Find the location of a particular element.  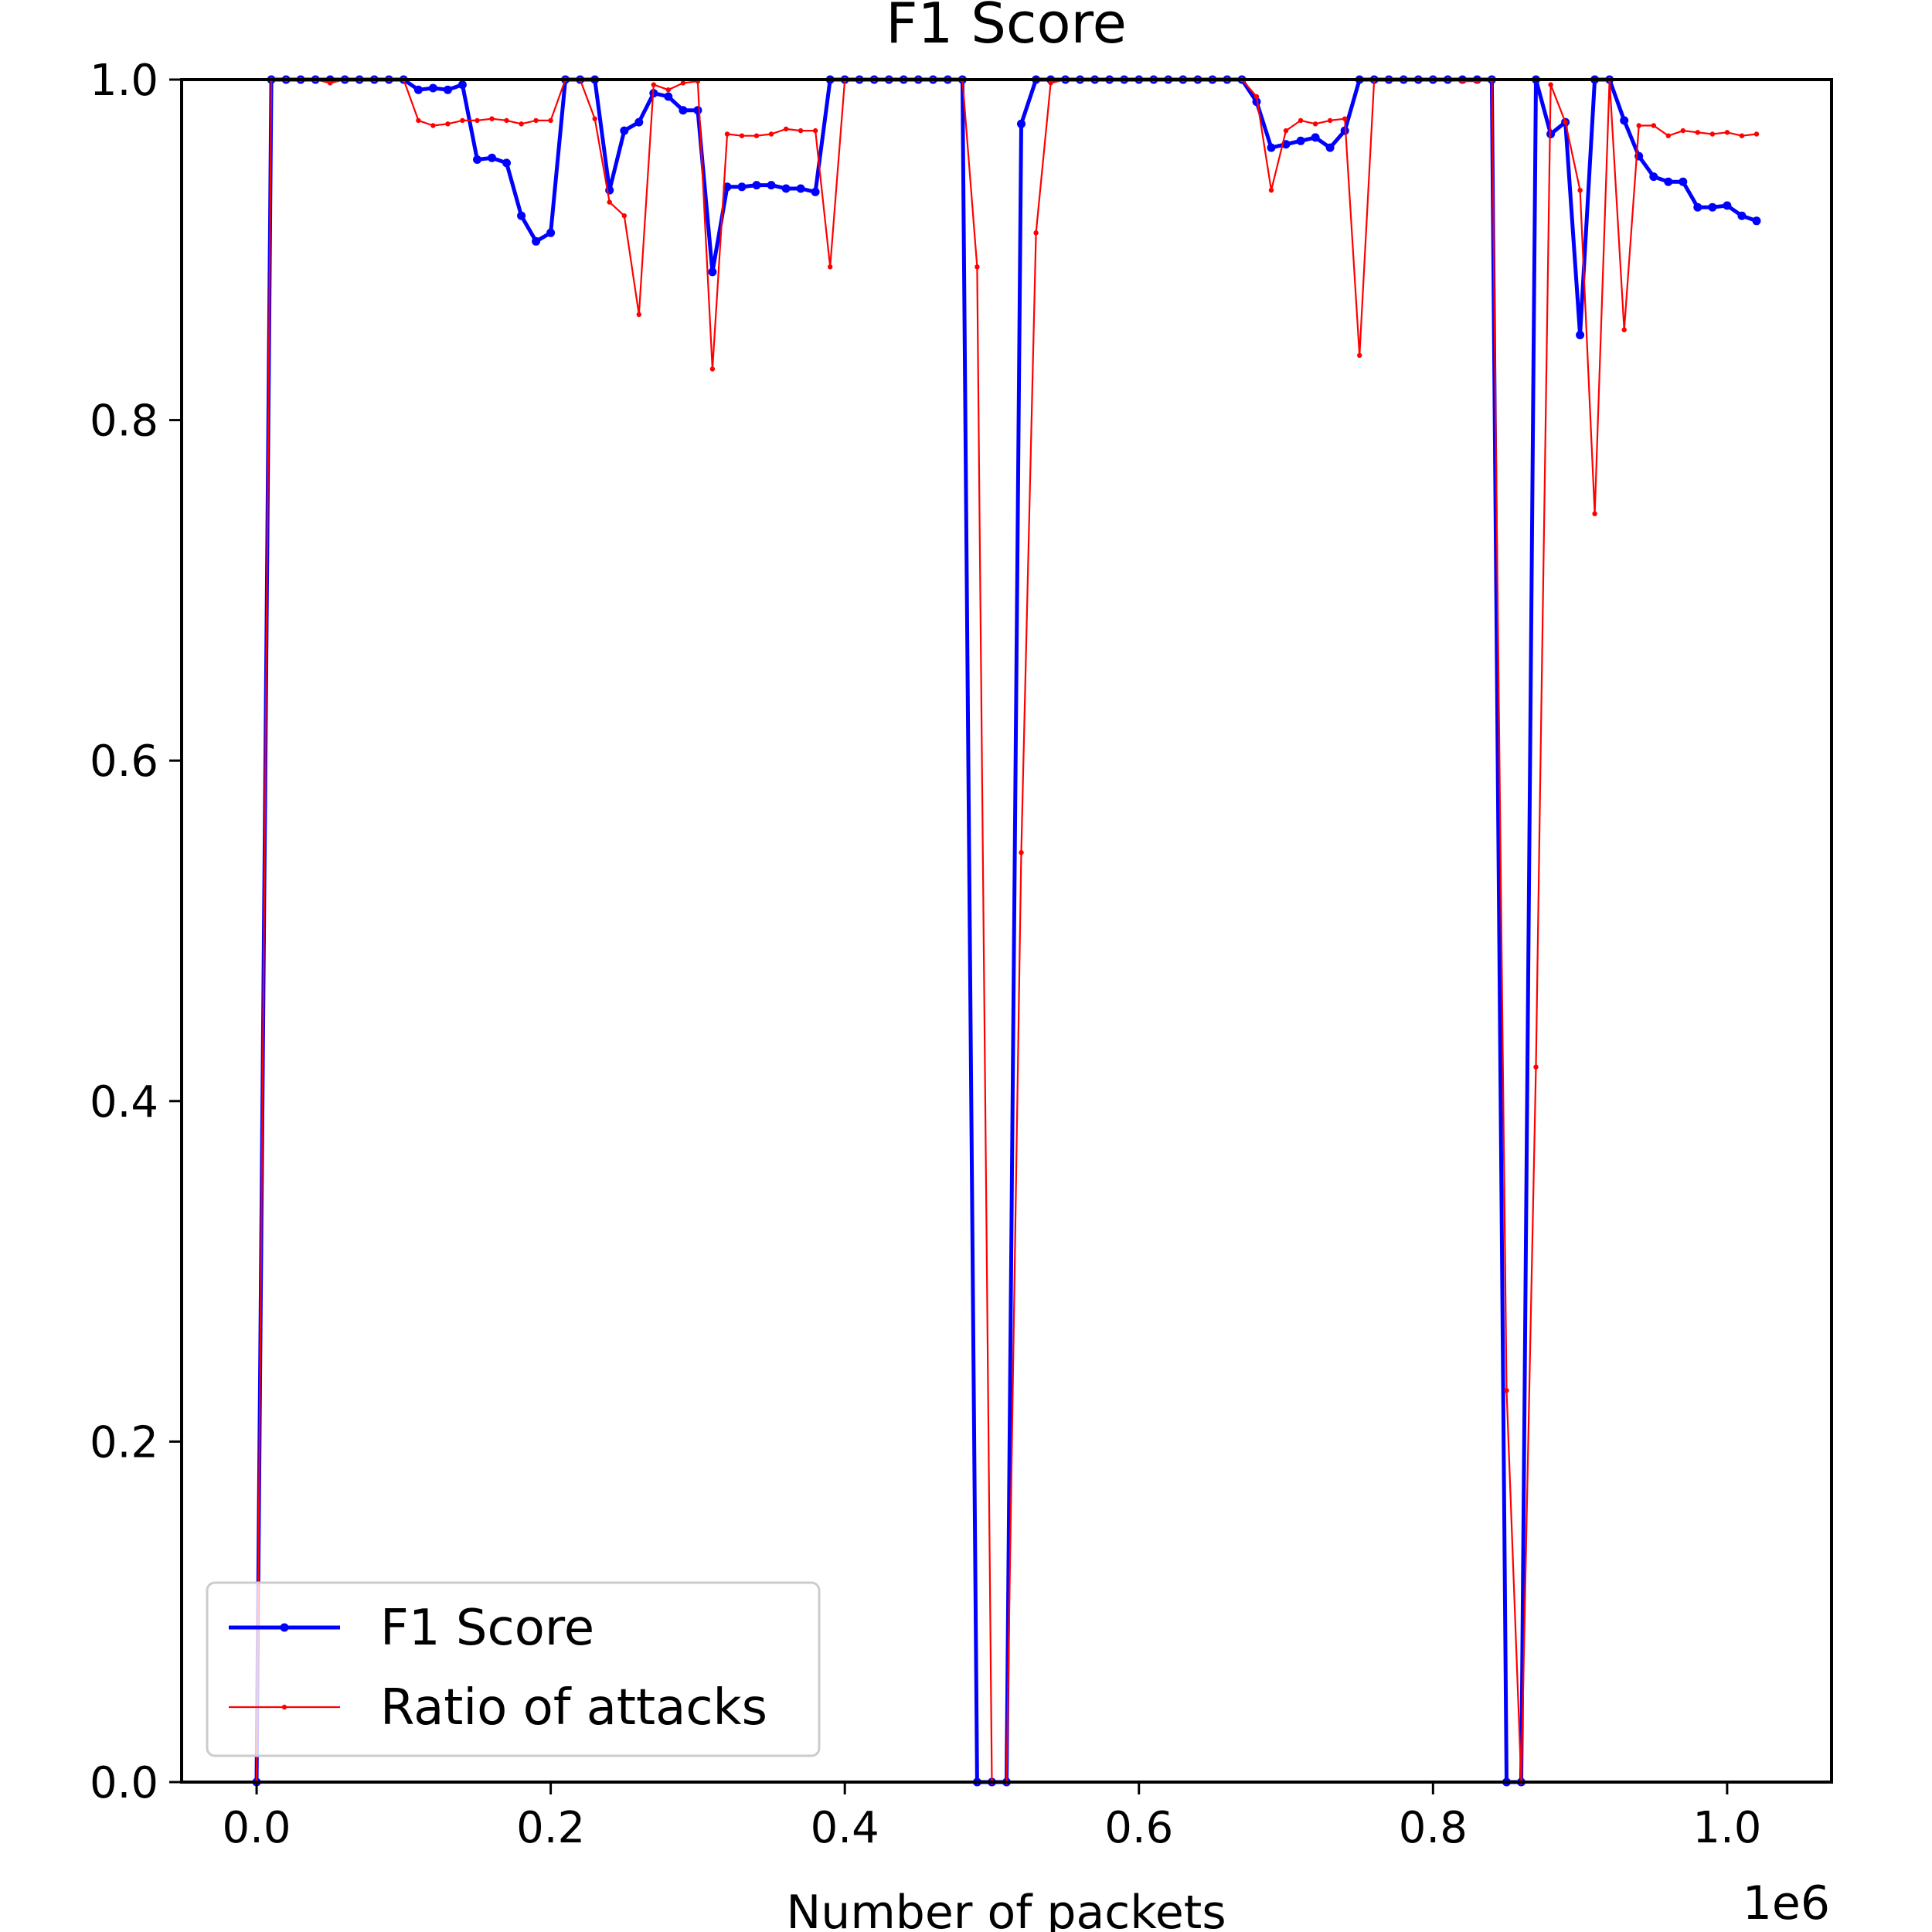

y-tick-label: 0.4 is located at coordinates (124, 1102).